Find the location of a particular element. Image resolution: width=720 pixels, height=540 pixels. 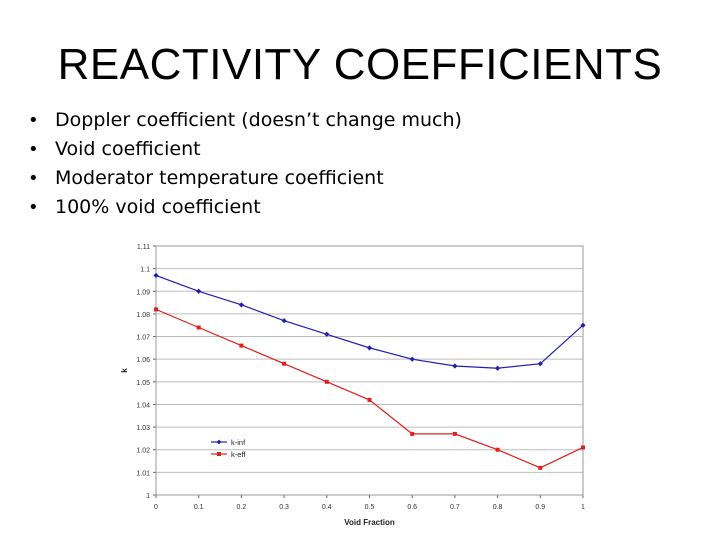

x-tick-label: 0.1 is located at coordinates (199, 507).